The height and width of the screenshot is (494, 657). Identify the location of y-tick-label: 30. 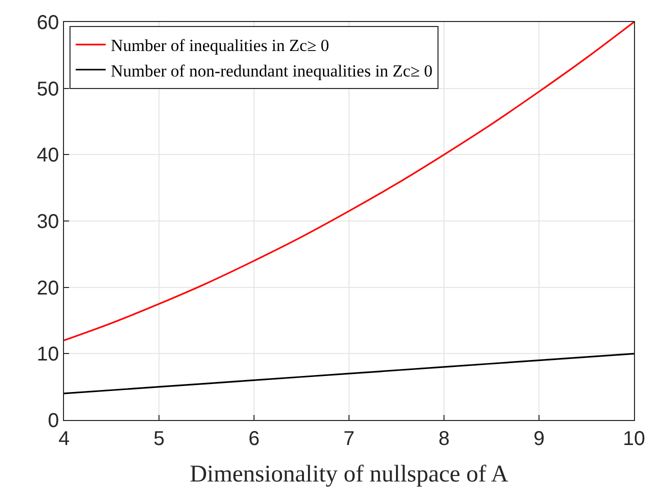
(47, 222).